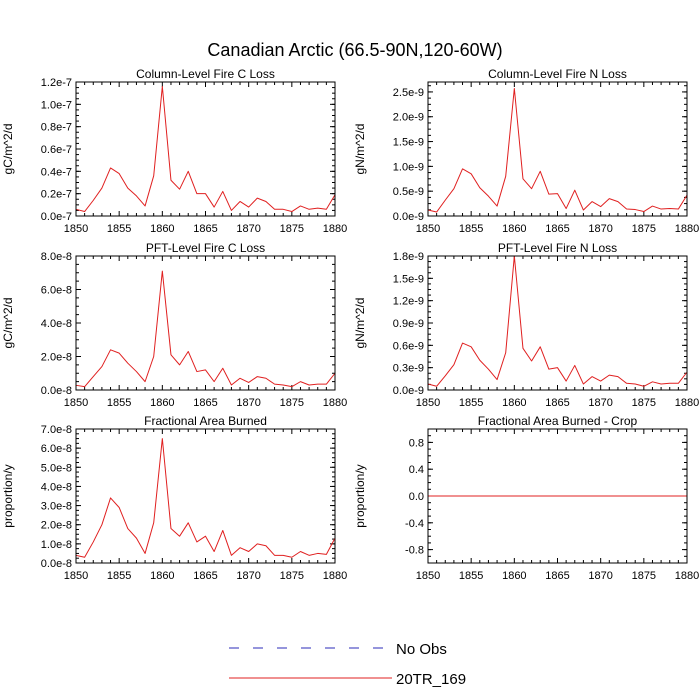  I want to click on y-tick-label: 1.2e-9, so click(408, 302).